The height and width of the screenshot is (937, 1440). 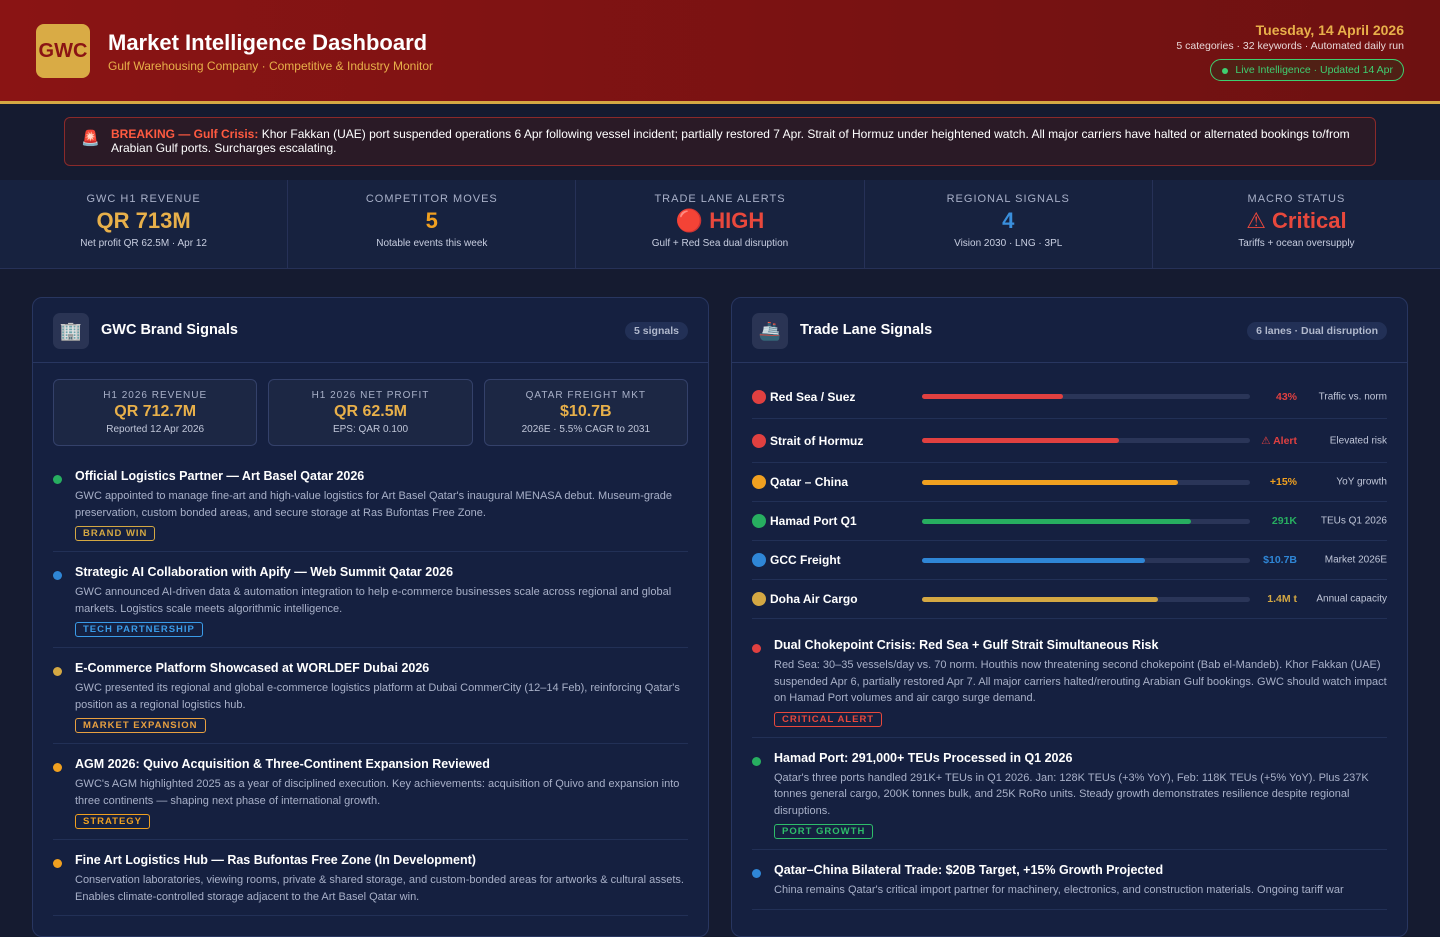 What do you see at coordinates (585, 395) in the screenshot?
I see `stat-label: QATAR FREIGHT MKT` at bounding box center [585, 395].